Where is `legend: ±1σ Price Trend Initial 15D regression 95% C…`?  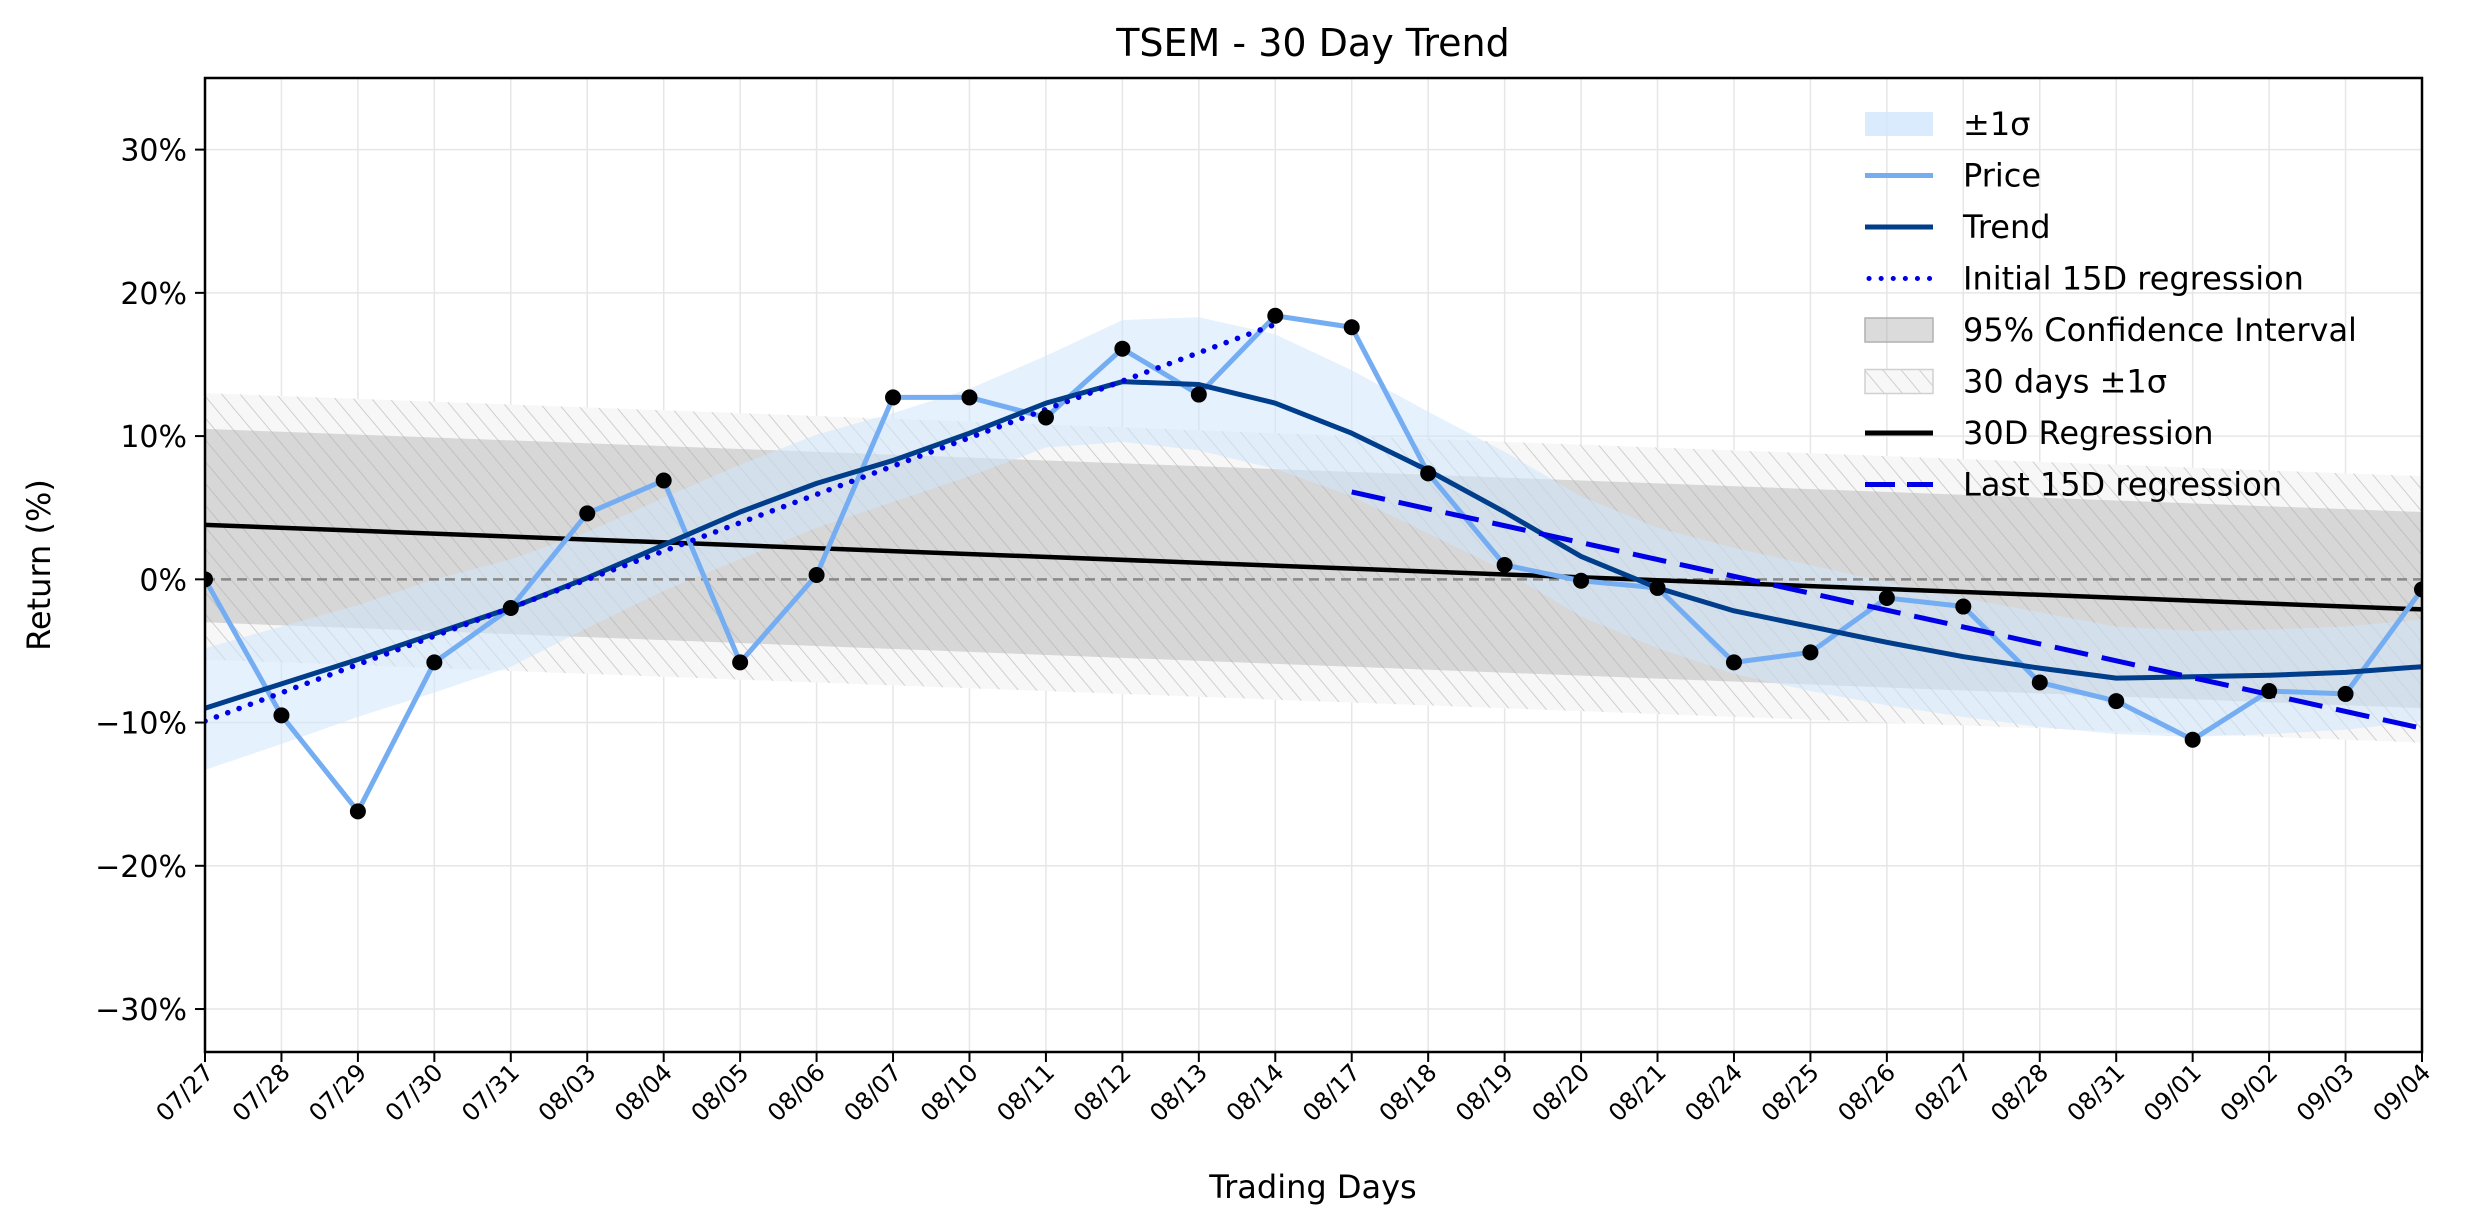
legend: ±1σ Price Trend Initial 15D regression 95% C… is located at coordinates (2110, 304).